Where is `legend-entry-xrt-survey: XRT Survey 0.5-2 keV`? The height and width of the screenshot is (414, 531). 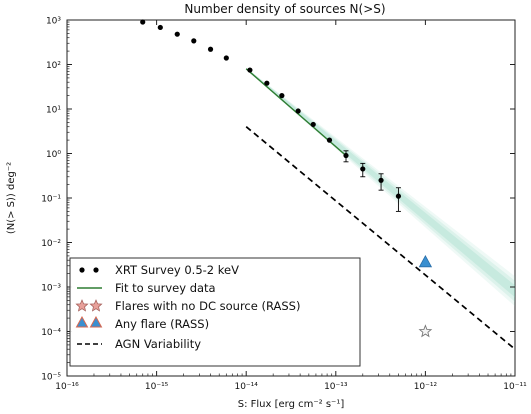 legend-entry-xrt-survey: XRT Survey 0.5-2 keV is located at coordinates (159, 270).